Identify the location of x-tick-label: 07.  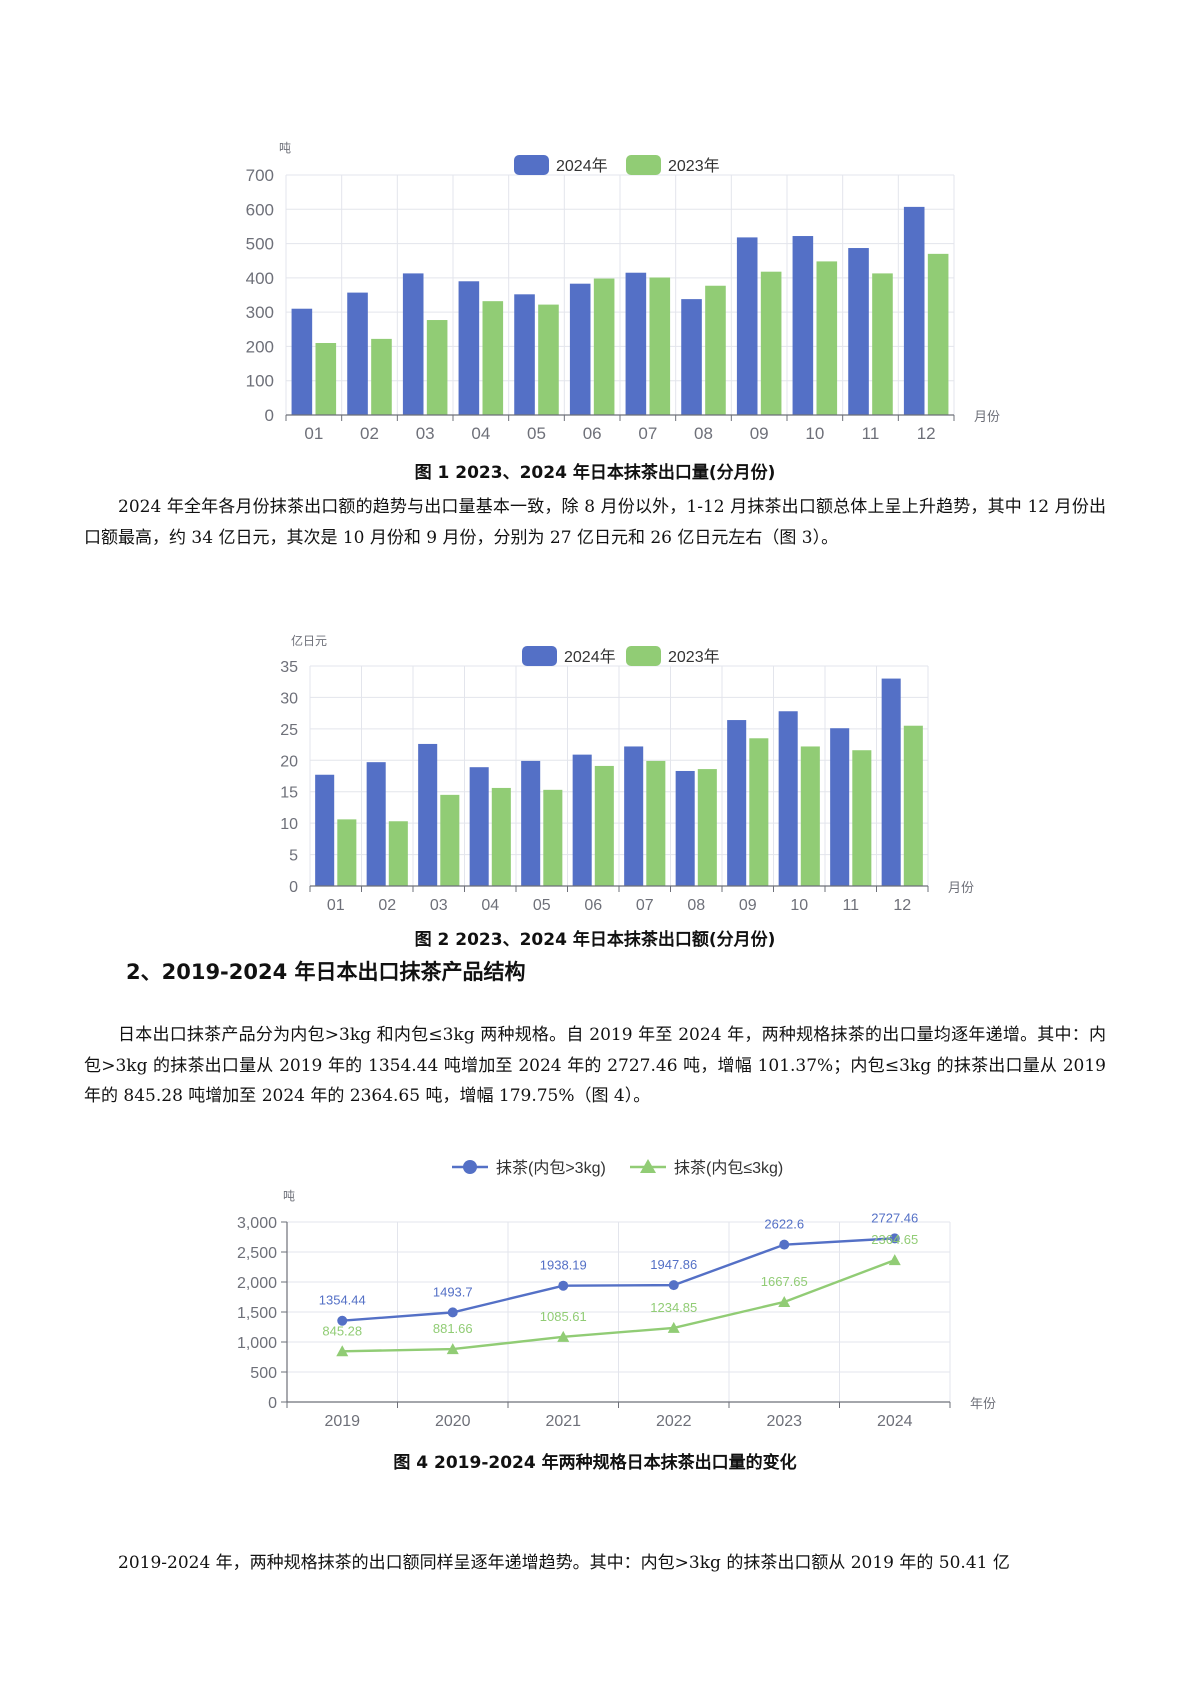
(645, 905).